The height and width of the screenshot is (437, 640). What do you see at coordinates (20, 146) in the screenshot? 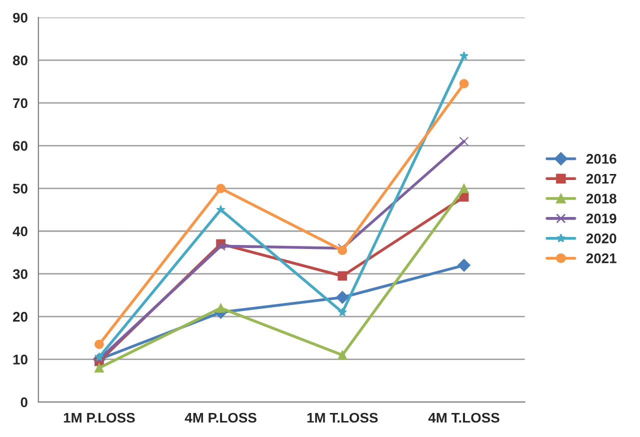
I see `y-tick-label: 60` at bounding box center [20, 146].